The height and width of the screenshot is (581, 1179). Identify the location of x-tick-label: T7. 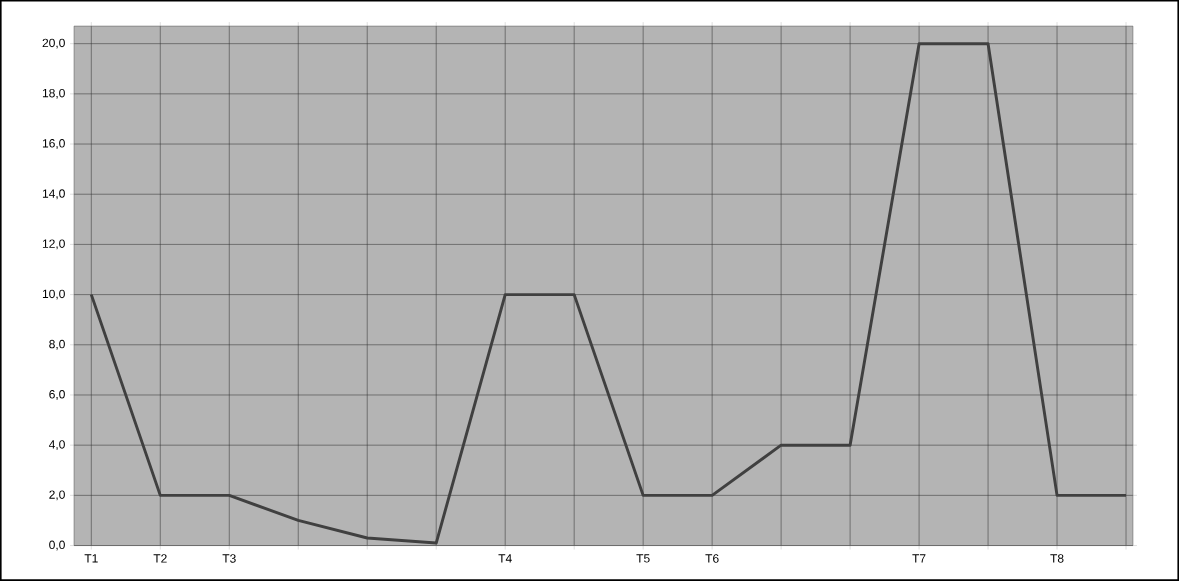
(919, 558).